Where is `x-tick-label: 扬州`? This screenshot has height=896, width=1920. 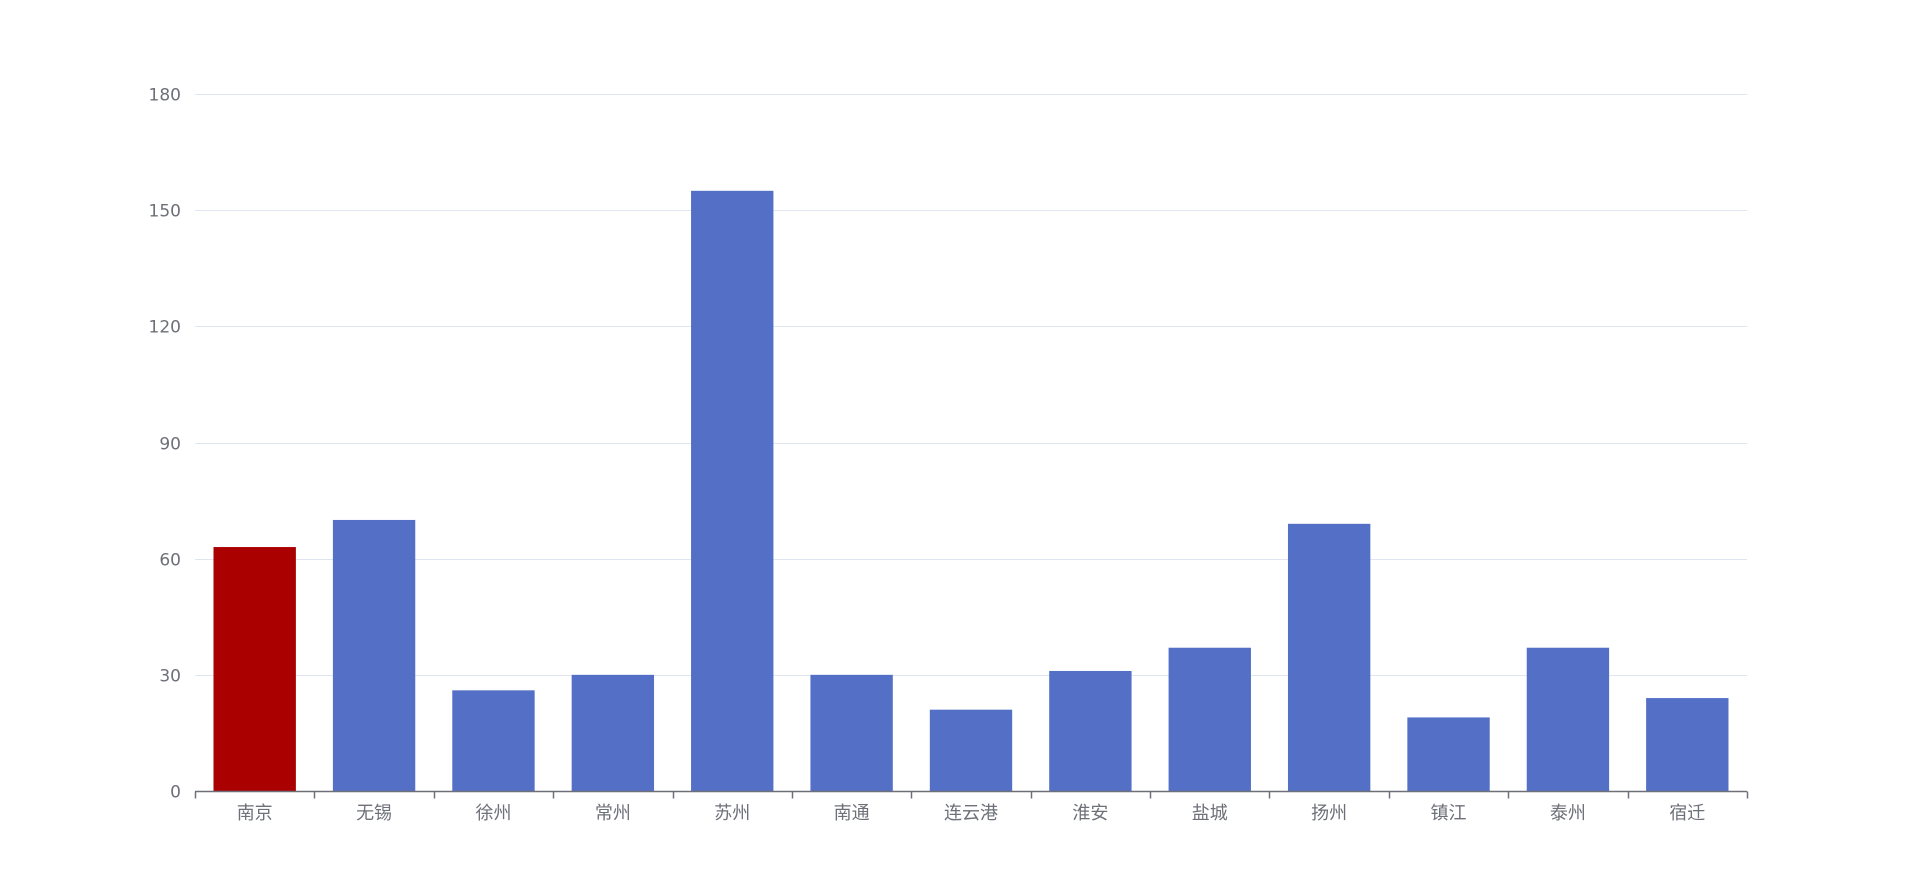 x-tick-label: 扬州 is located at coordinates (1329, 813).